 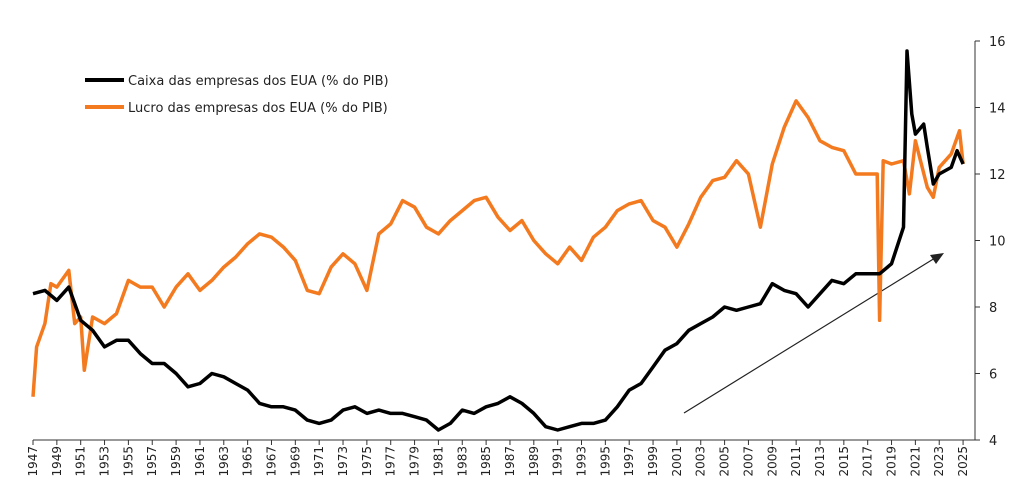 What do you see at coordinates (558, 461) in the screenshot?
I see `x-tick-label: 1991` at bounding box center [558, 461].